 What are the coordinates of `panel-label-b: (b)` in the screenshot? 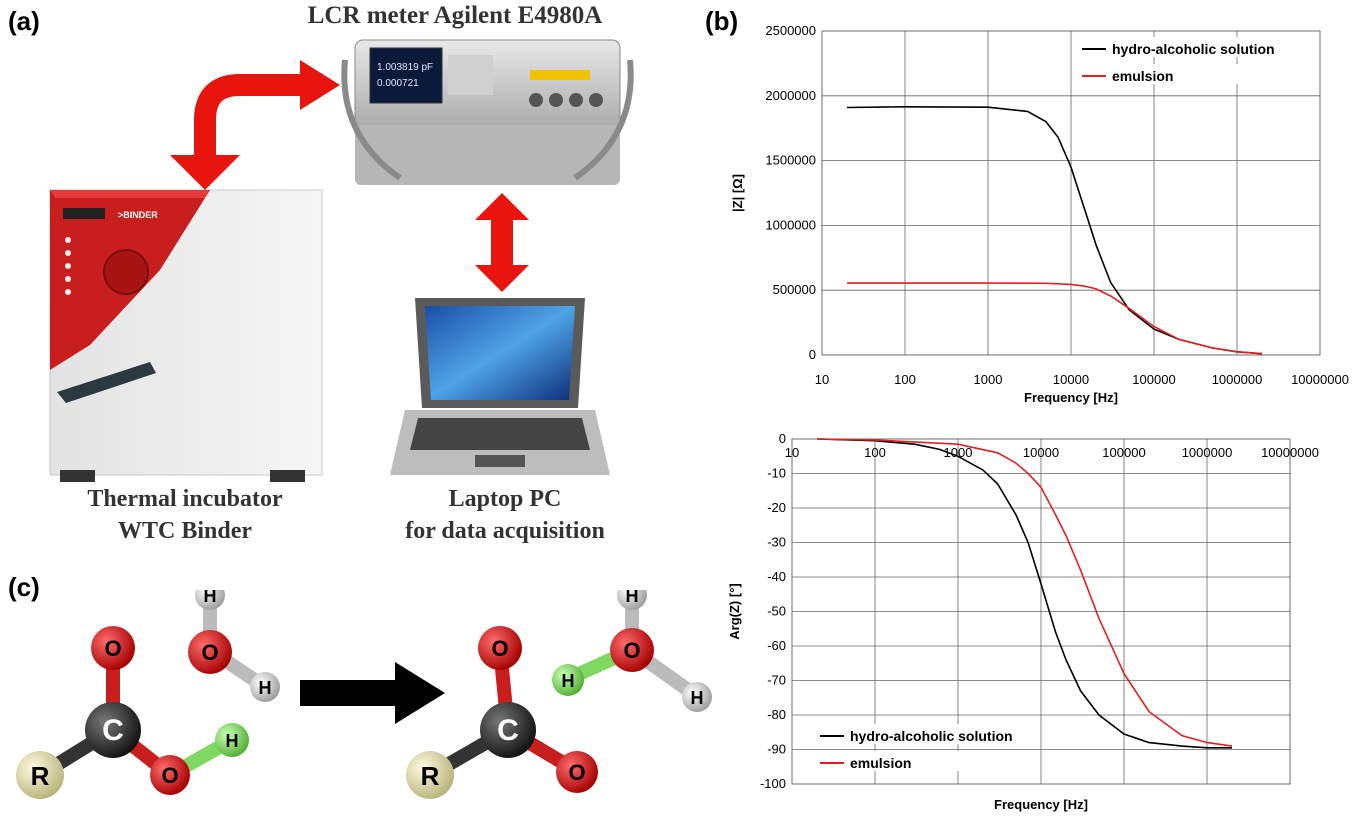 It's located at (722, 21).